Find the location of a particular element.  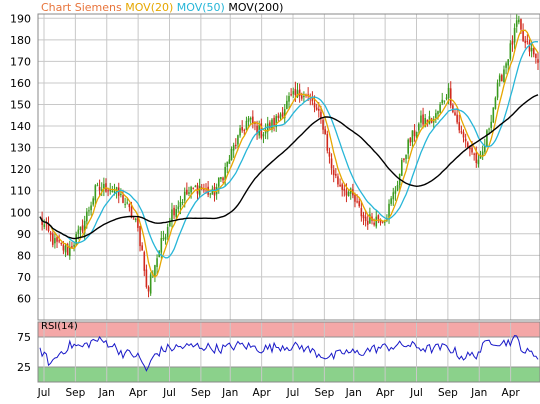

price-tick-label: 140 is located at coordinates (20, 126).